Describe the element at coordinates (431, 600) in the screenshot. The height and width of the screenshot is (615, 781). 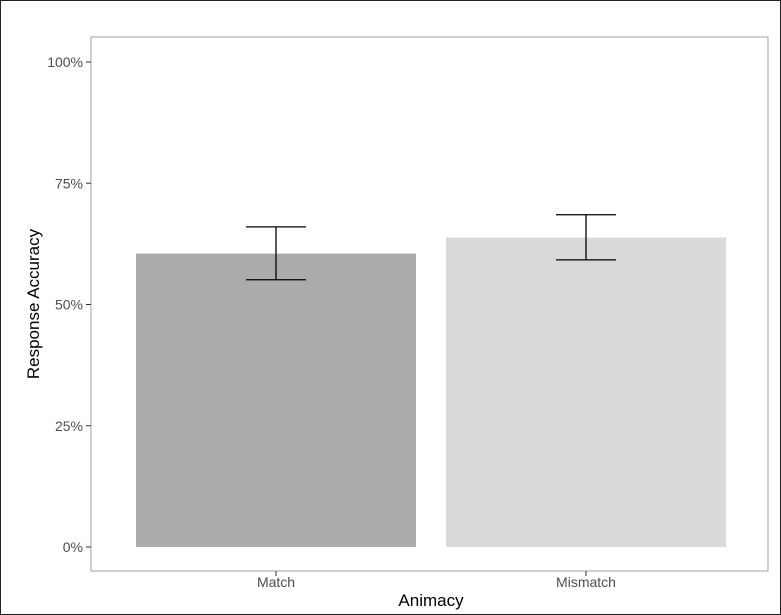
I see `x-axis-title: Animacy` at that location.